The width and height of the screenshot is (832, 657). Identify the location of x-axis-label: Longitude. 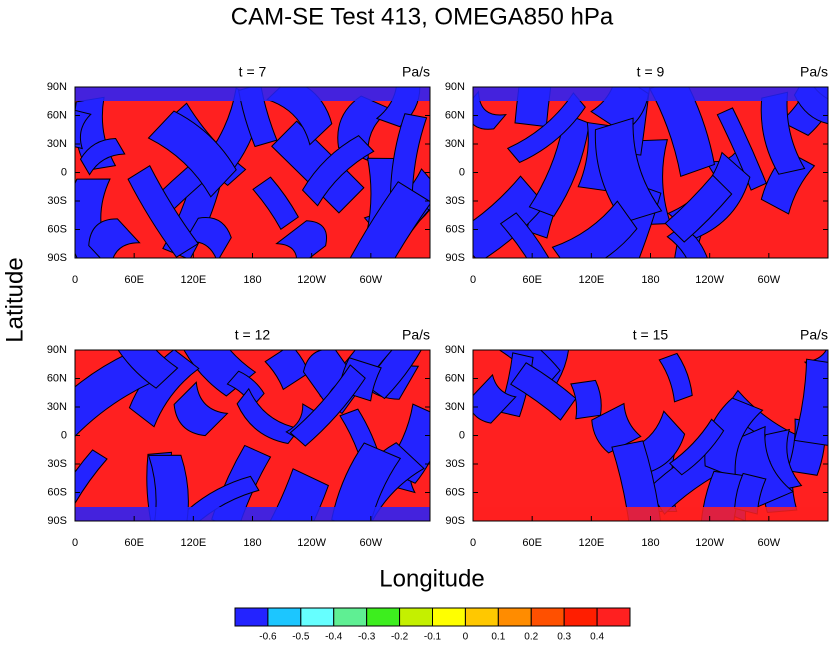
(431, 578).